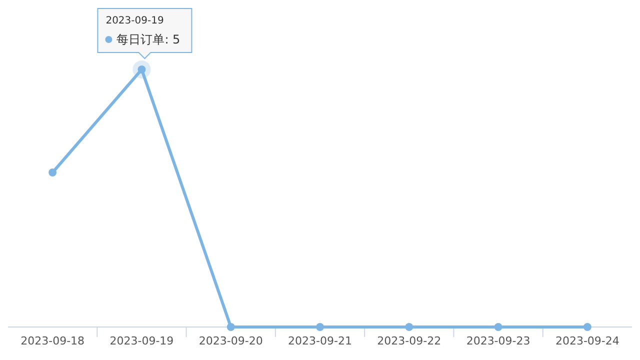 The height and width of the screenshot is (360, 640). I want to click on x-tick-label: 2023-09-18, so click(52, 341).